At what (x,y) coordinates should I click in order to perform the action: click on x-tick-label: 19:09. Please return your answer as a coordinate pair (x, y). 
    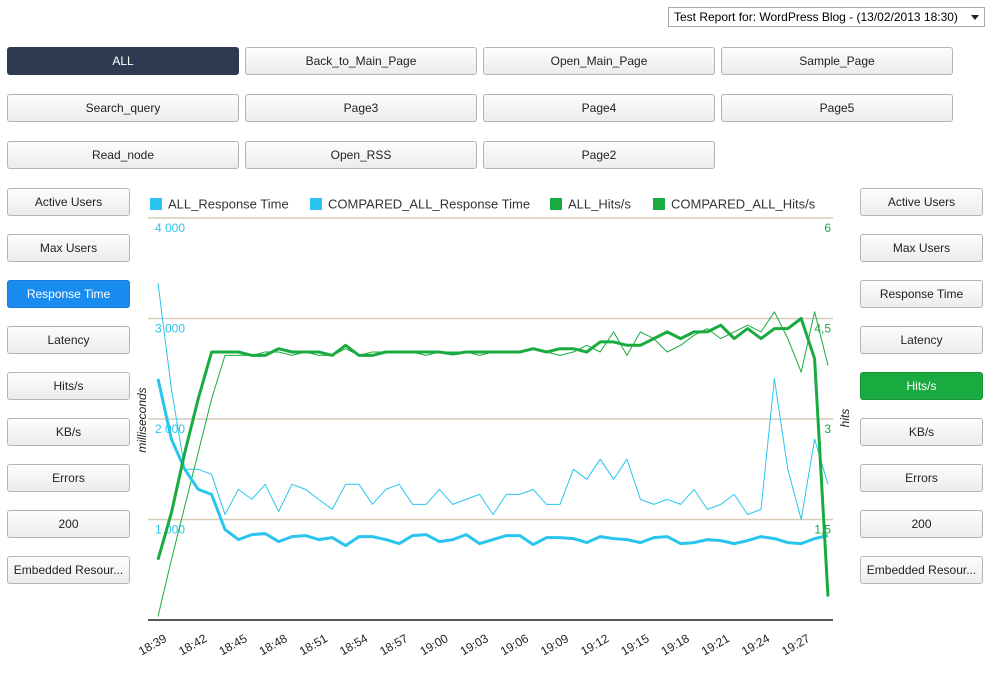
    Looking at the image, I should click on (554, 644).